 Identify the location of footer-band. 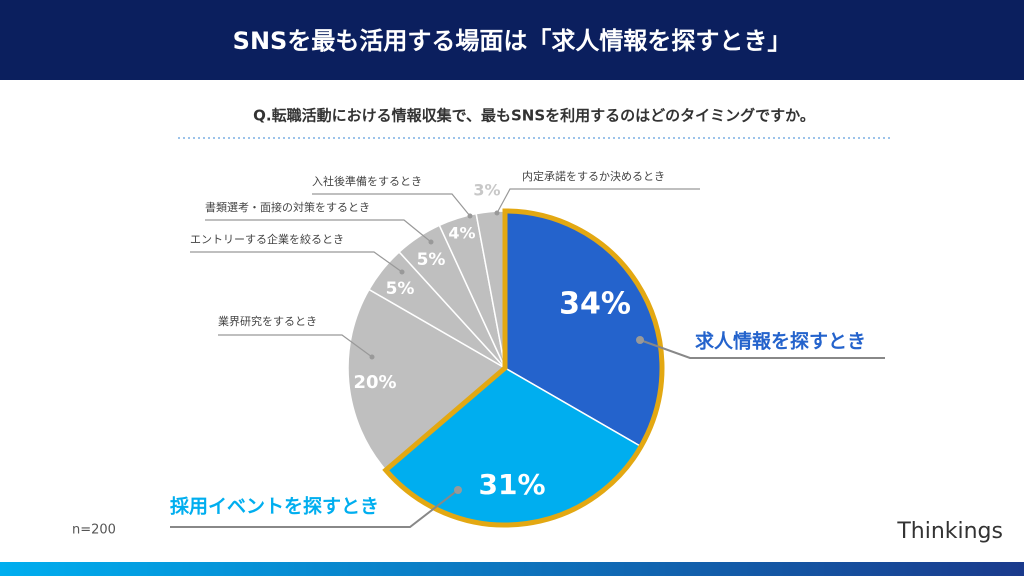
(512, 569).